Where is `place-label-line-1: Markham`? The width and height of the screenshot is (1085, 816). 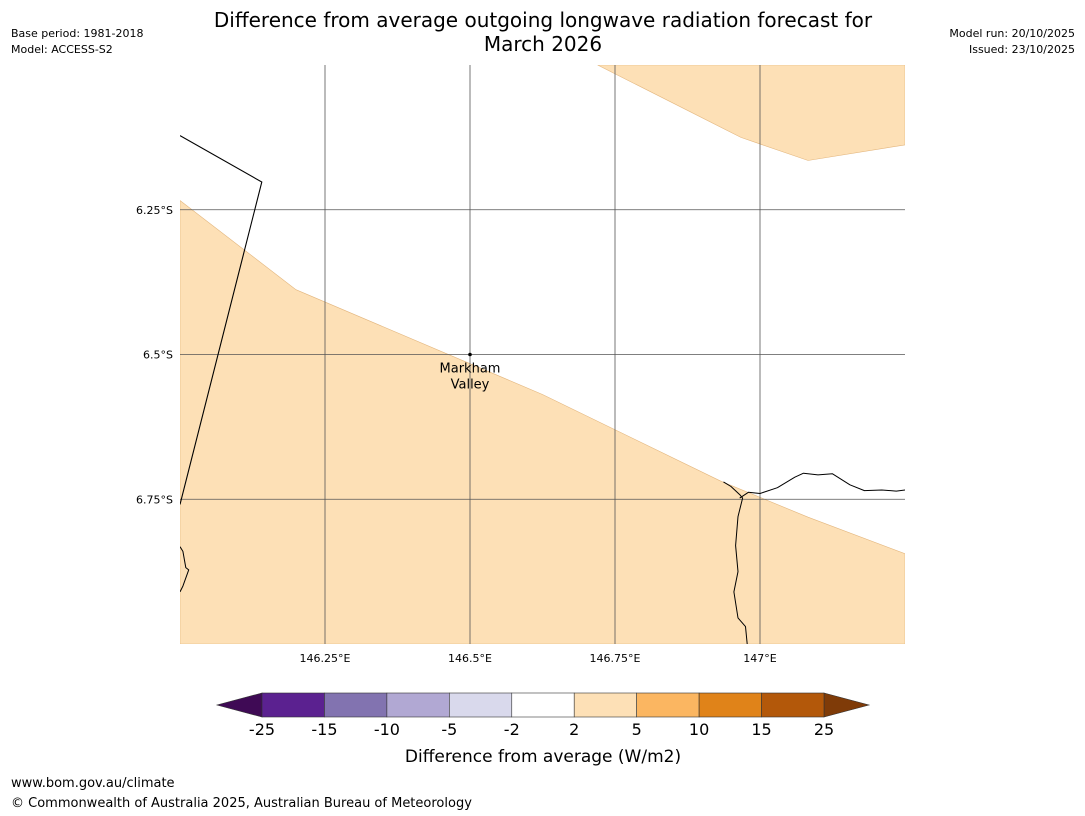
place-label-line-1: Markham is located at coordinates (470, 369).